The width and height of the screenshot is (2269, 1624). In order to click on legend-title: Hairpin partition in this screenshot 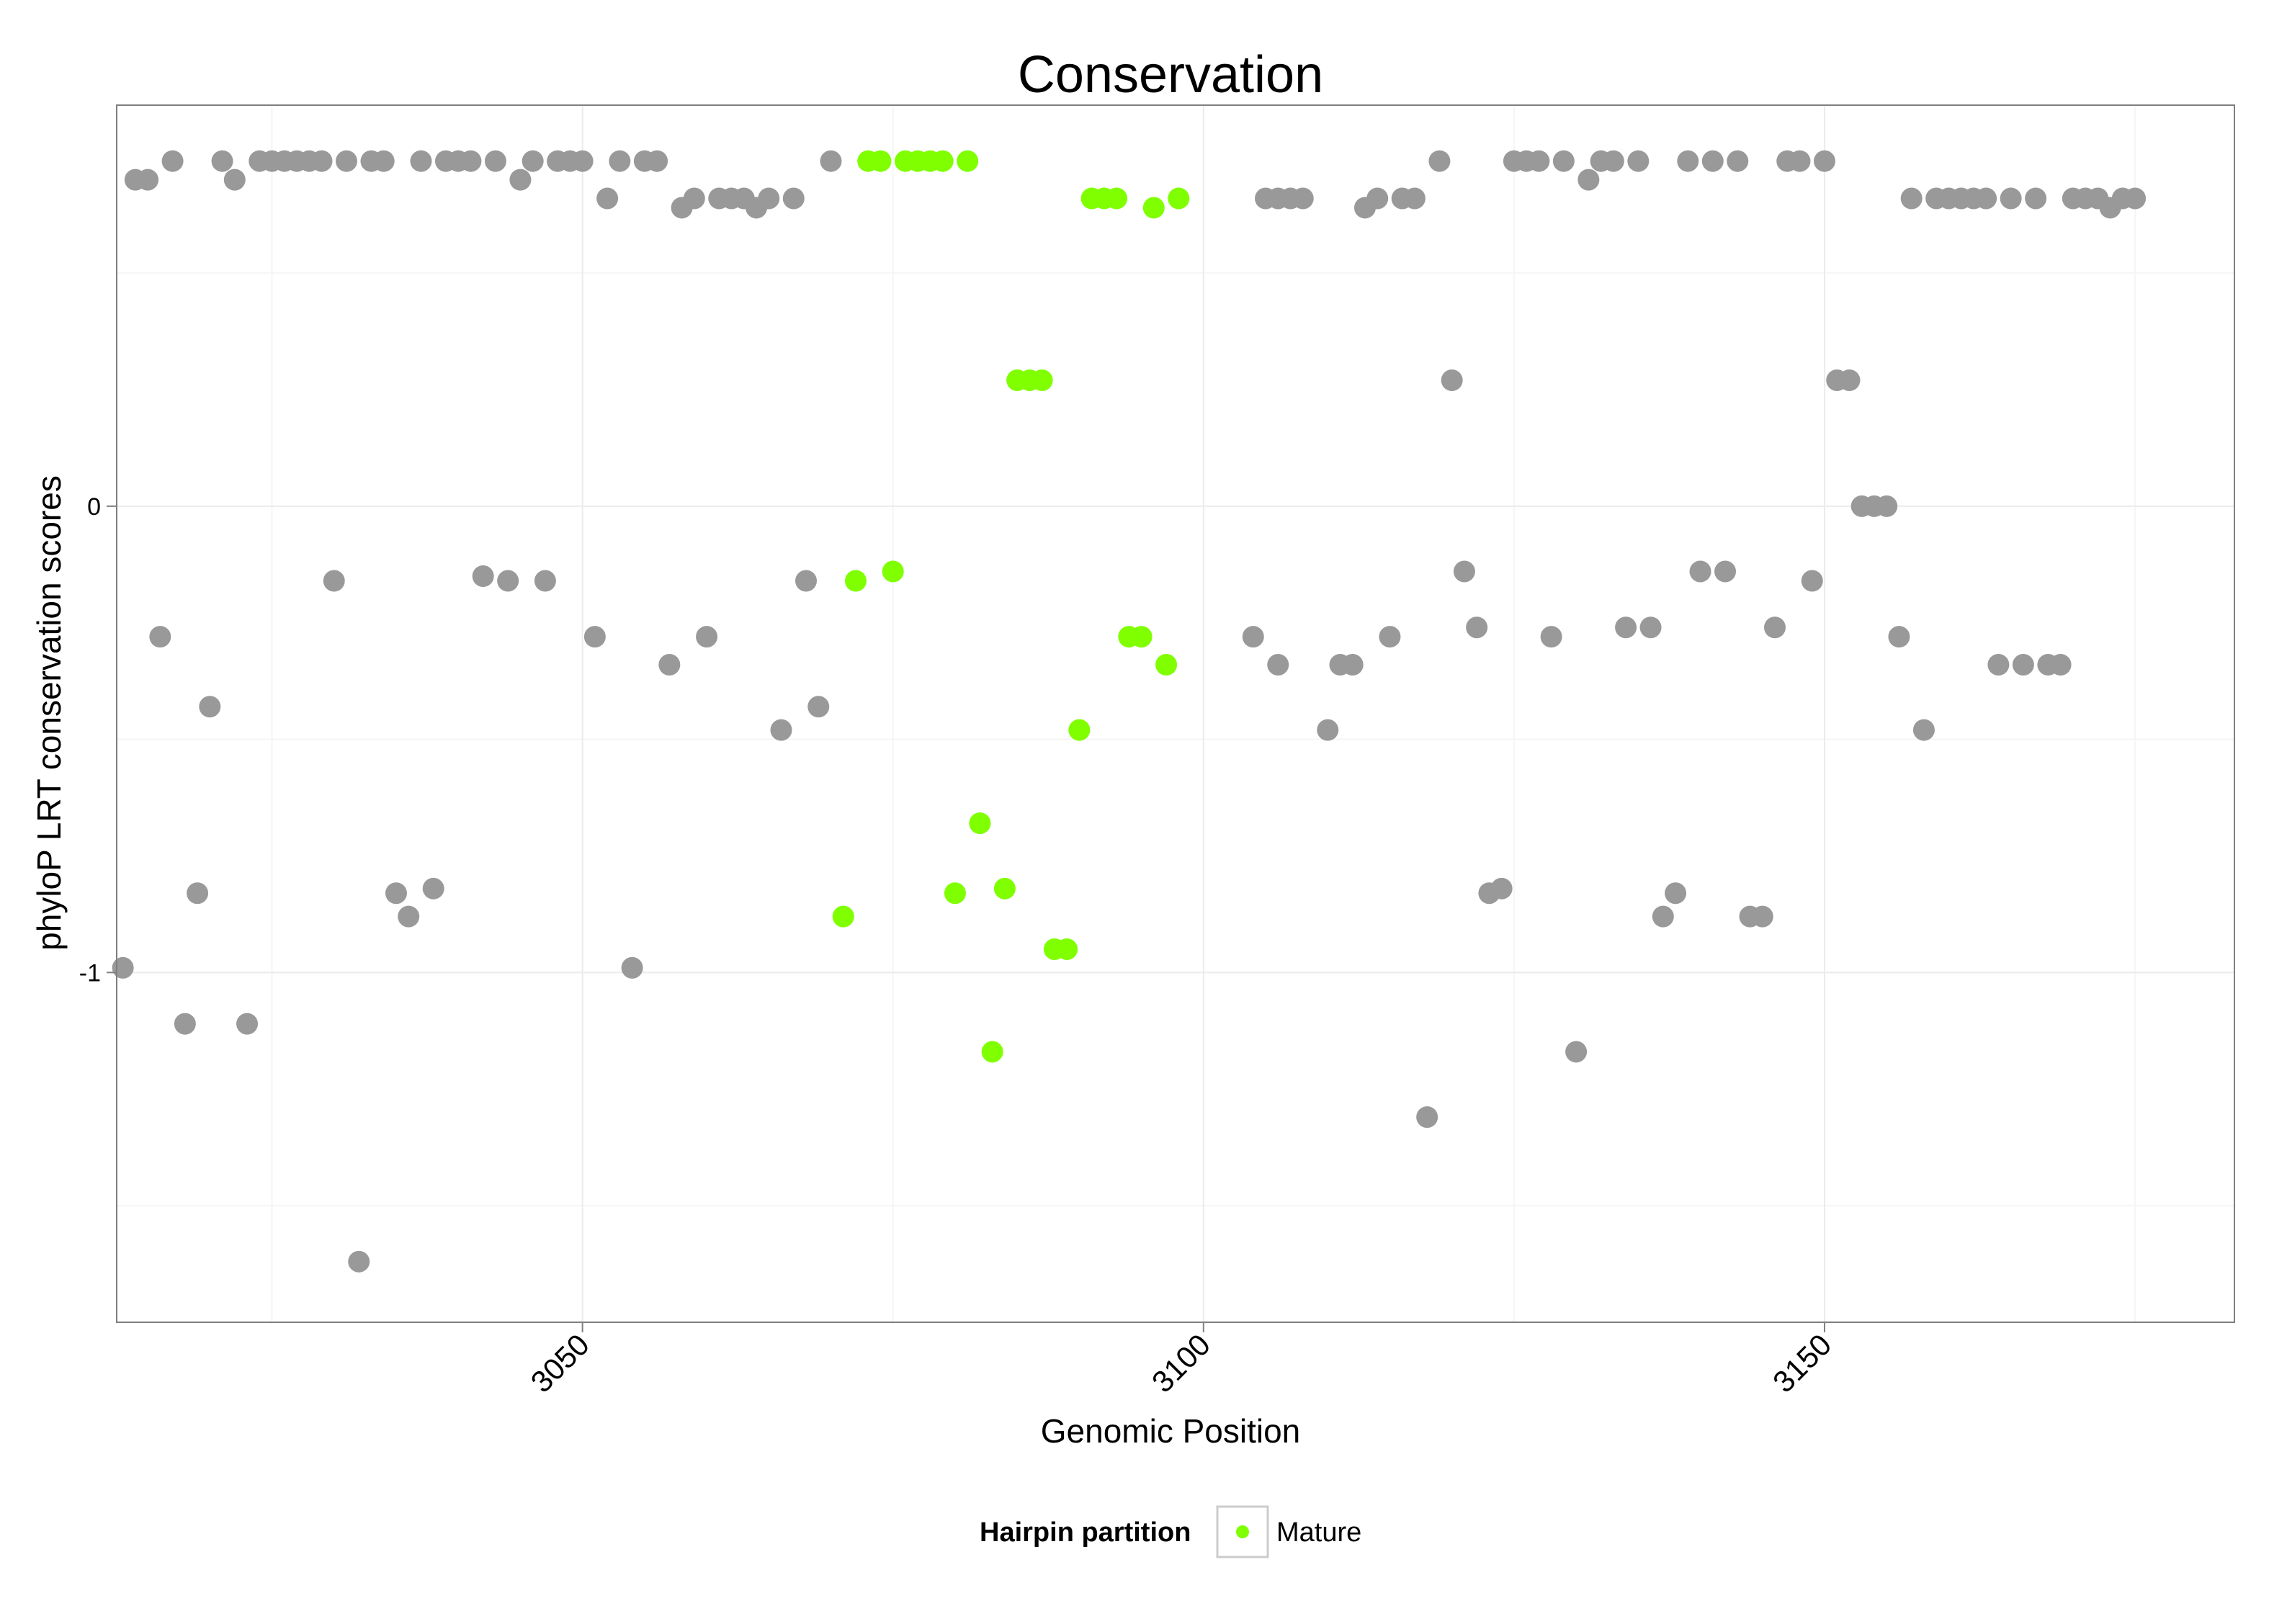, I will do `click(1085, 1533)`.